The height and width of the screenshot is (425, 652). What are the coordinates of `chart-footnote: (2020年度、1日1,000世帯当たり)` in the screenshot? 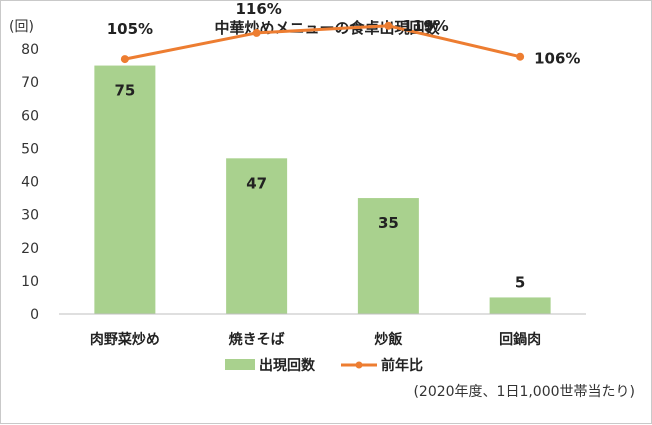 It's located at (524, 392).